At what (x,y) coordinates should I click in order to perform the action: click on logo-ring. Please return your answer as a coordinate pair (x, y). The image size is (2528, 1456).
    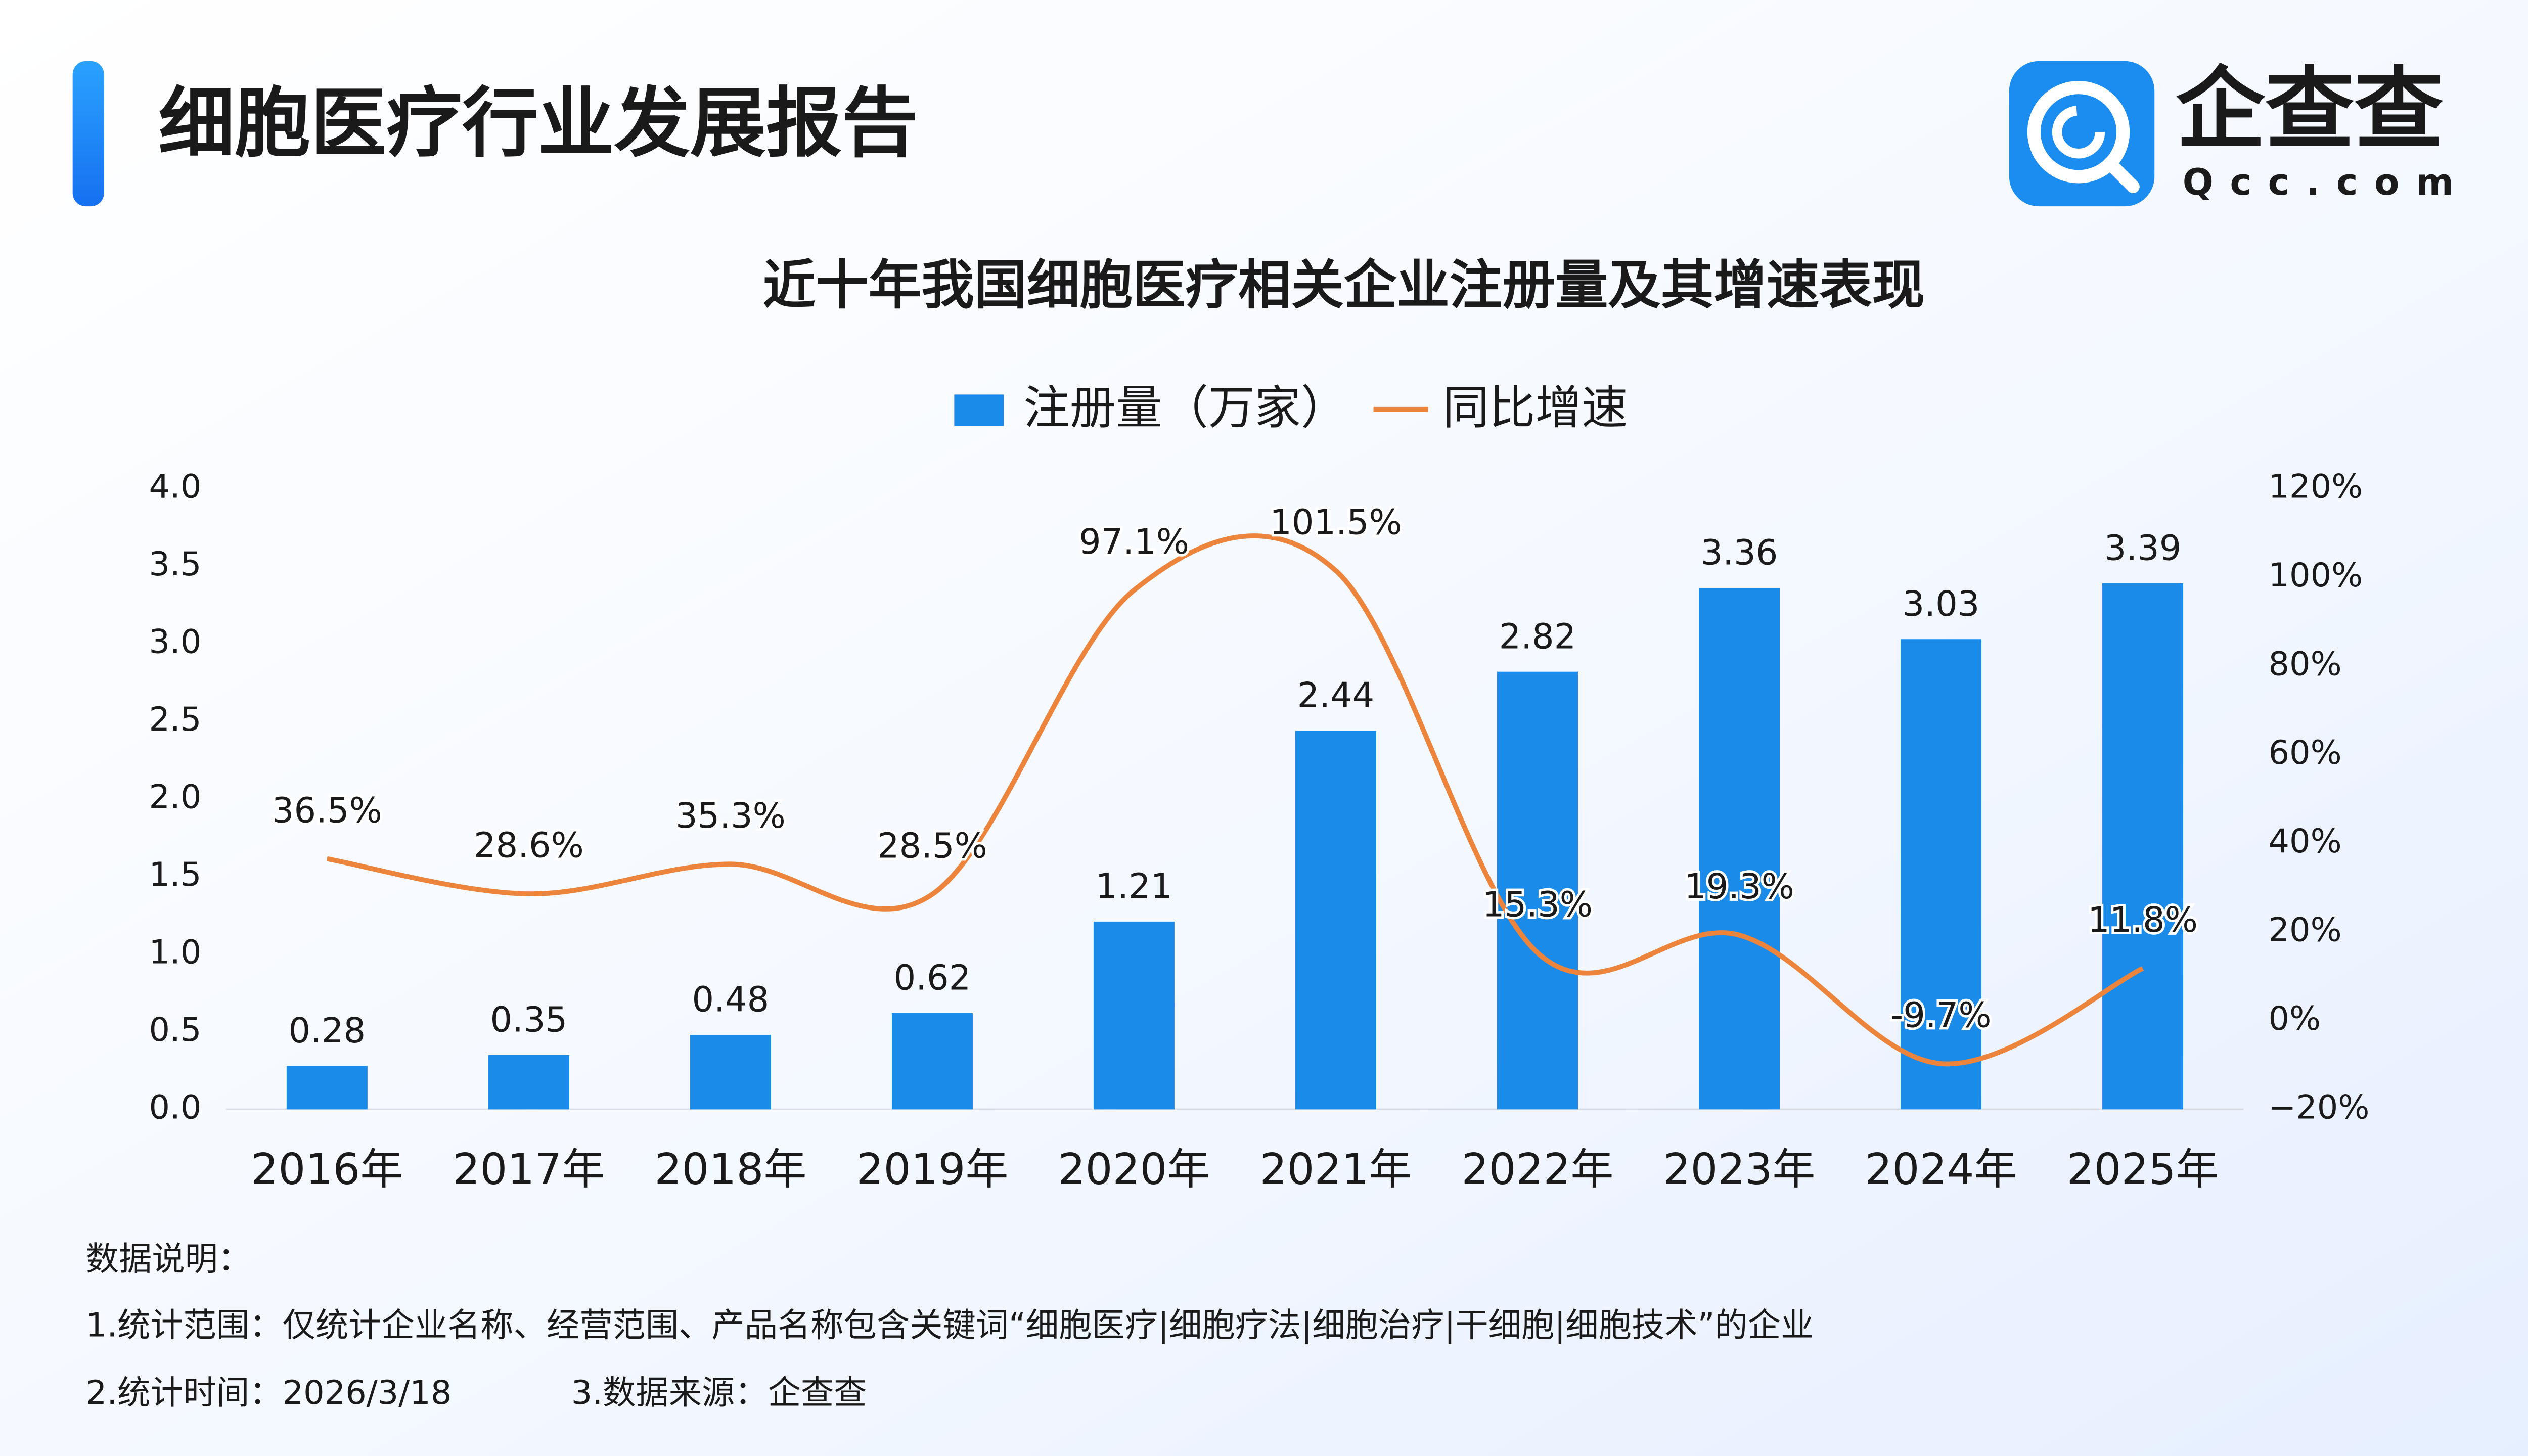
    Looking at the image, I should click on (2078, 132).